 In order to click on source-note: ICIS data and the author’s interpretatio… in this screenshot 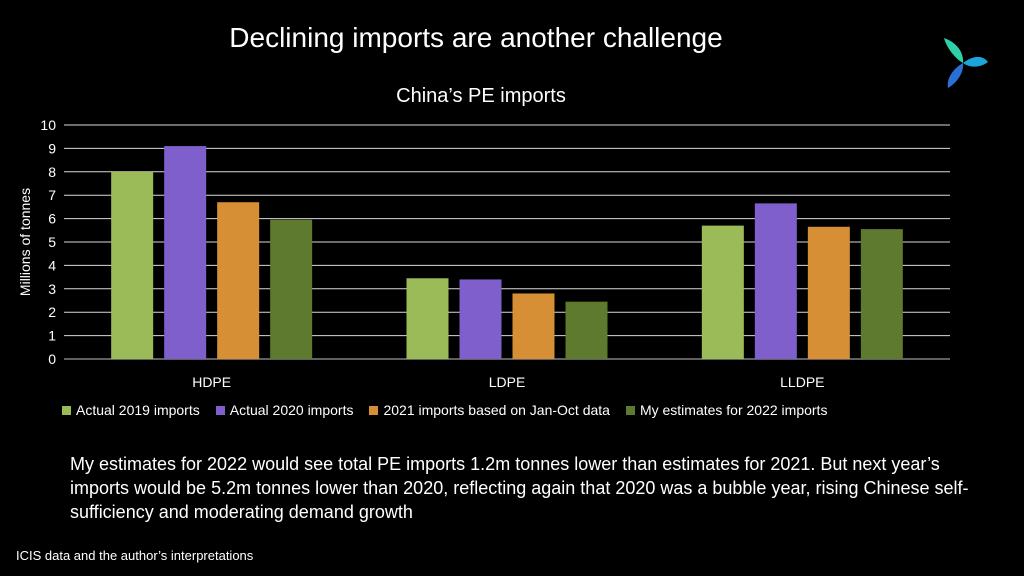, I will do `click(135, 555)`.